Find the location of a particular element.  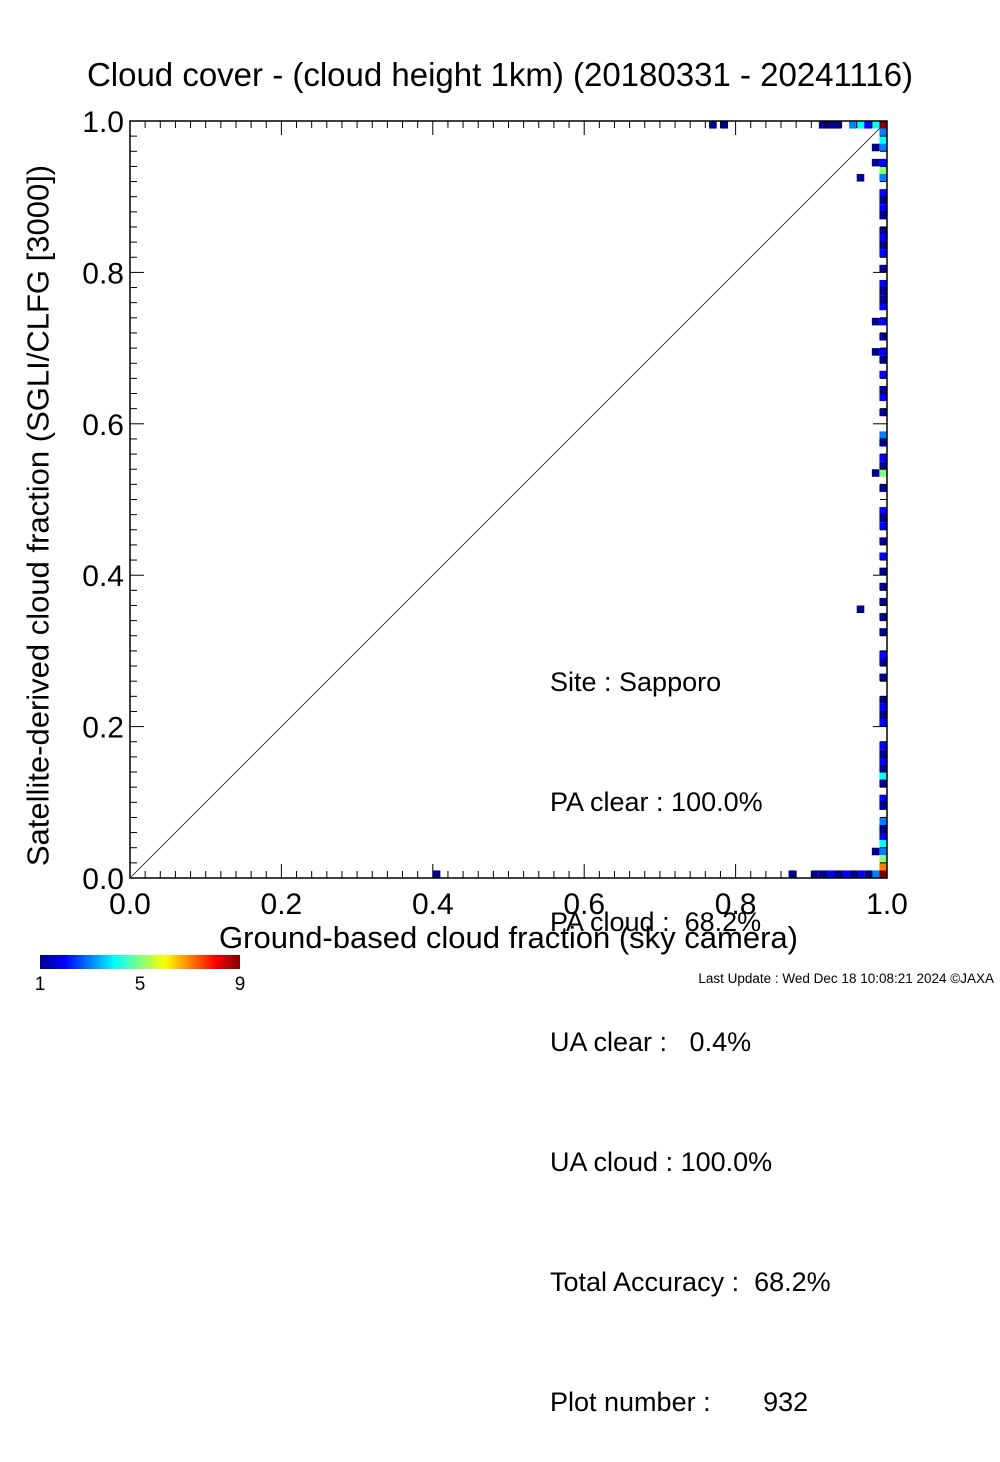

colorbar-tick-label: 1 is located at coordinates (40, 984).